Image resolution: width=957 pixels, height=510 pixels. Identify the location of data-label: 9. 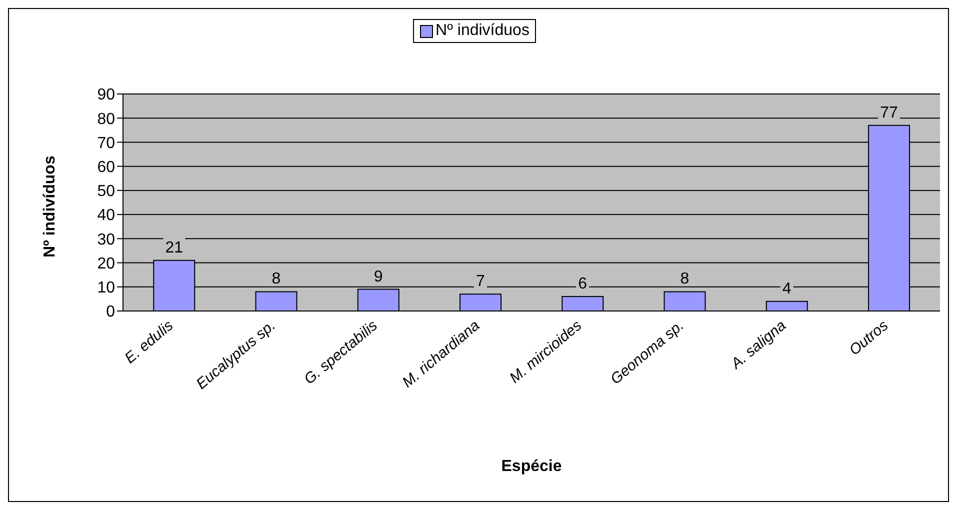
(378, 277).